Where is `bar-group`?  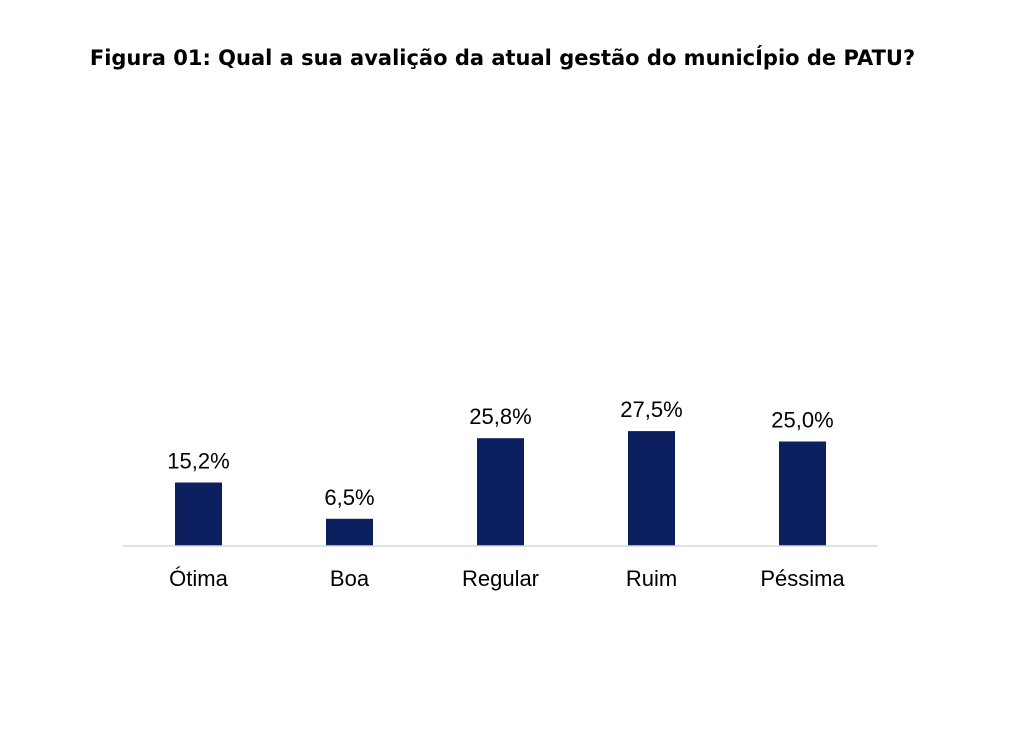
bar-group is located at coordinates (500, 488).